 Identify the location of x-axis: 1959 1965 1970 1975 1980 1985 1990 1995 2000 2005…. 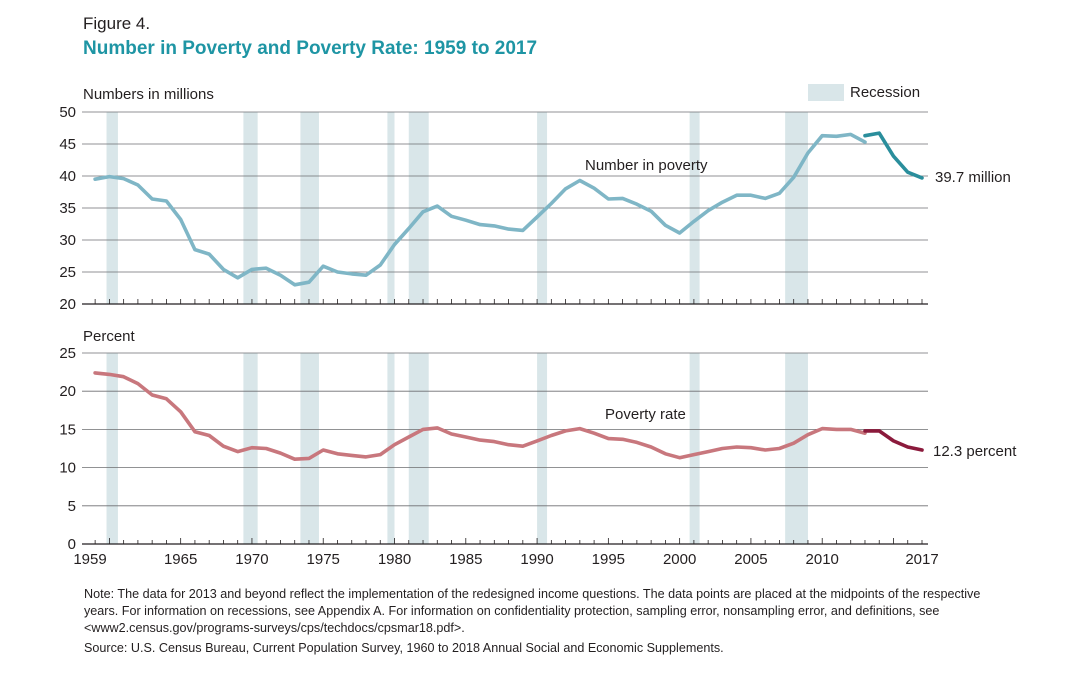
(506, 553).